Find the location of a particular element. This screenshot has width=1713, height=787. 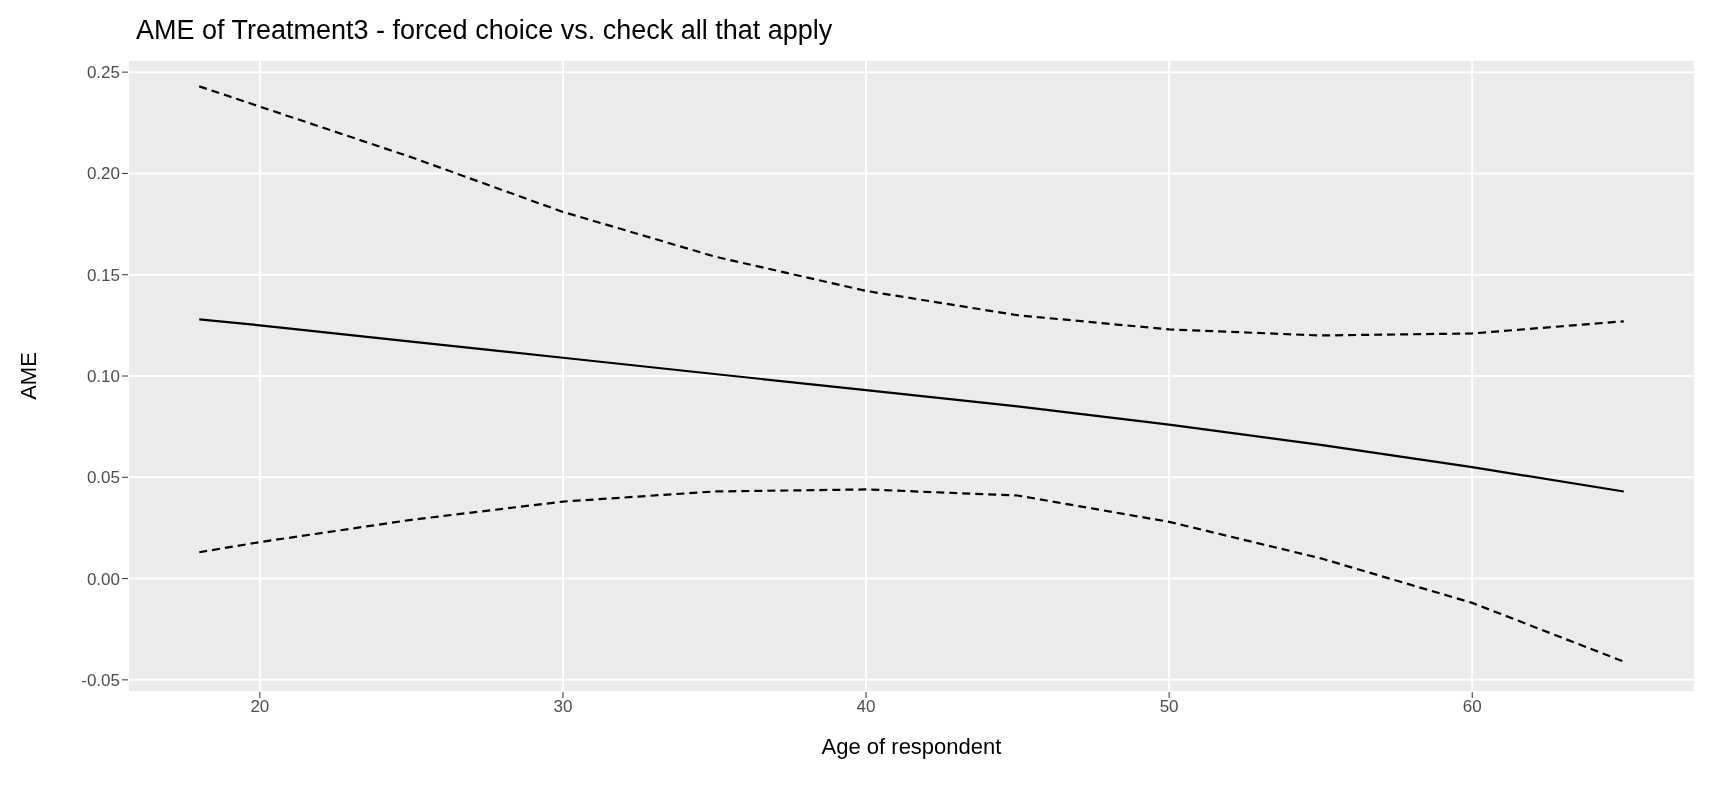

y-tick-label: 0.05 is located at coordinates (103, 478).